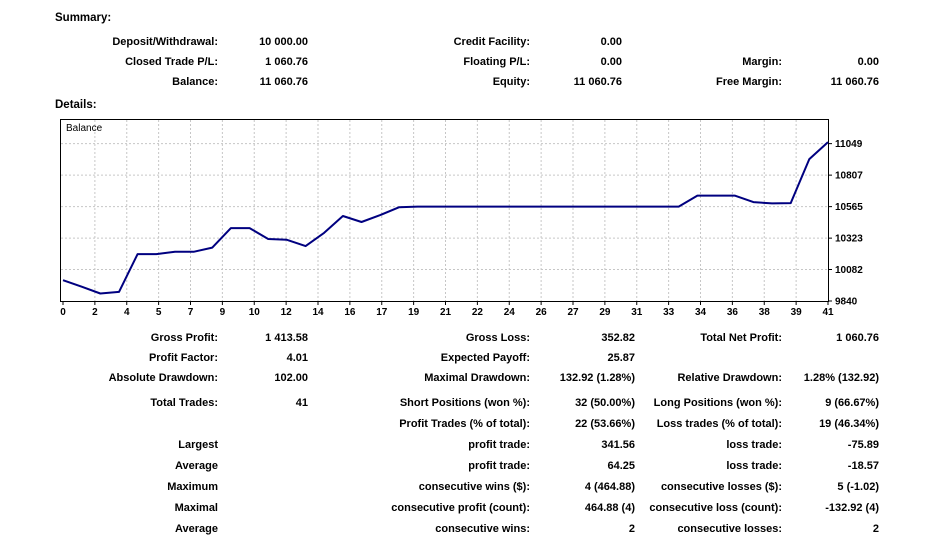 The height and width of the screenshot is (536, 933). What do you see at coordinates (863, 466) in the screenshot?
I see `field-value: -18.57` at bounding box center [863, 466].